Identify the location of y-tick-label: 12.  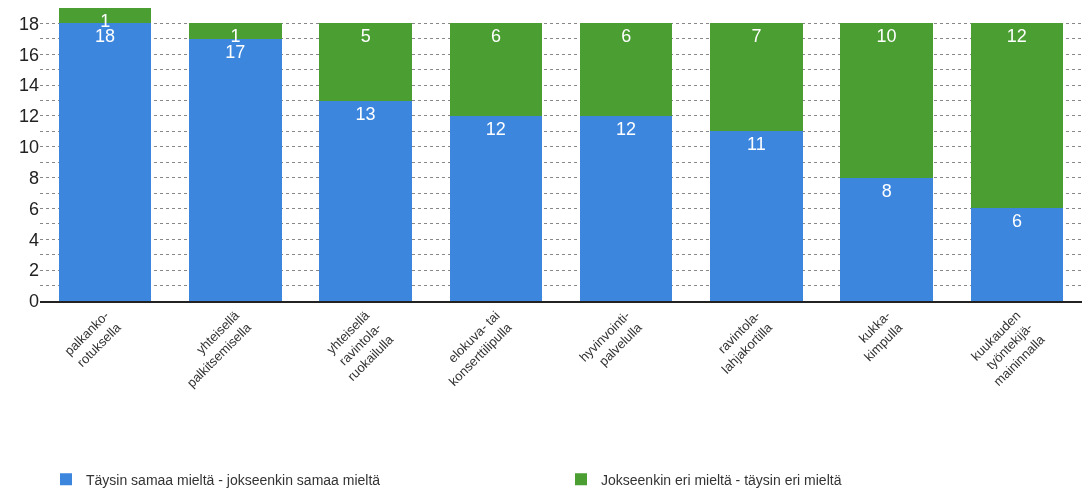
(28, 116).